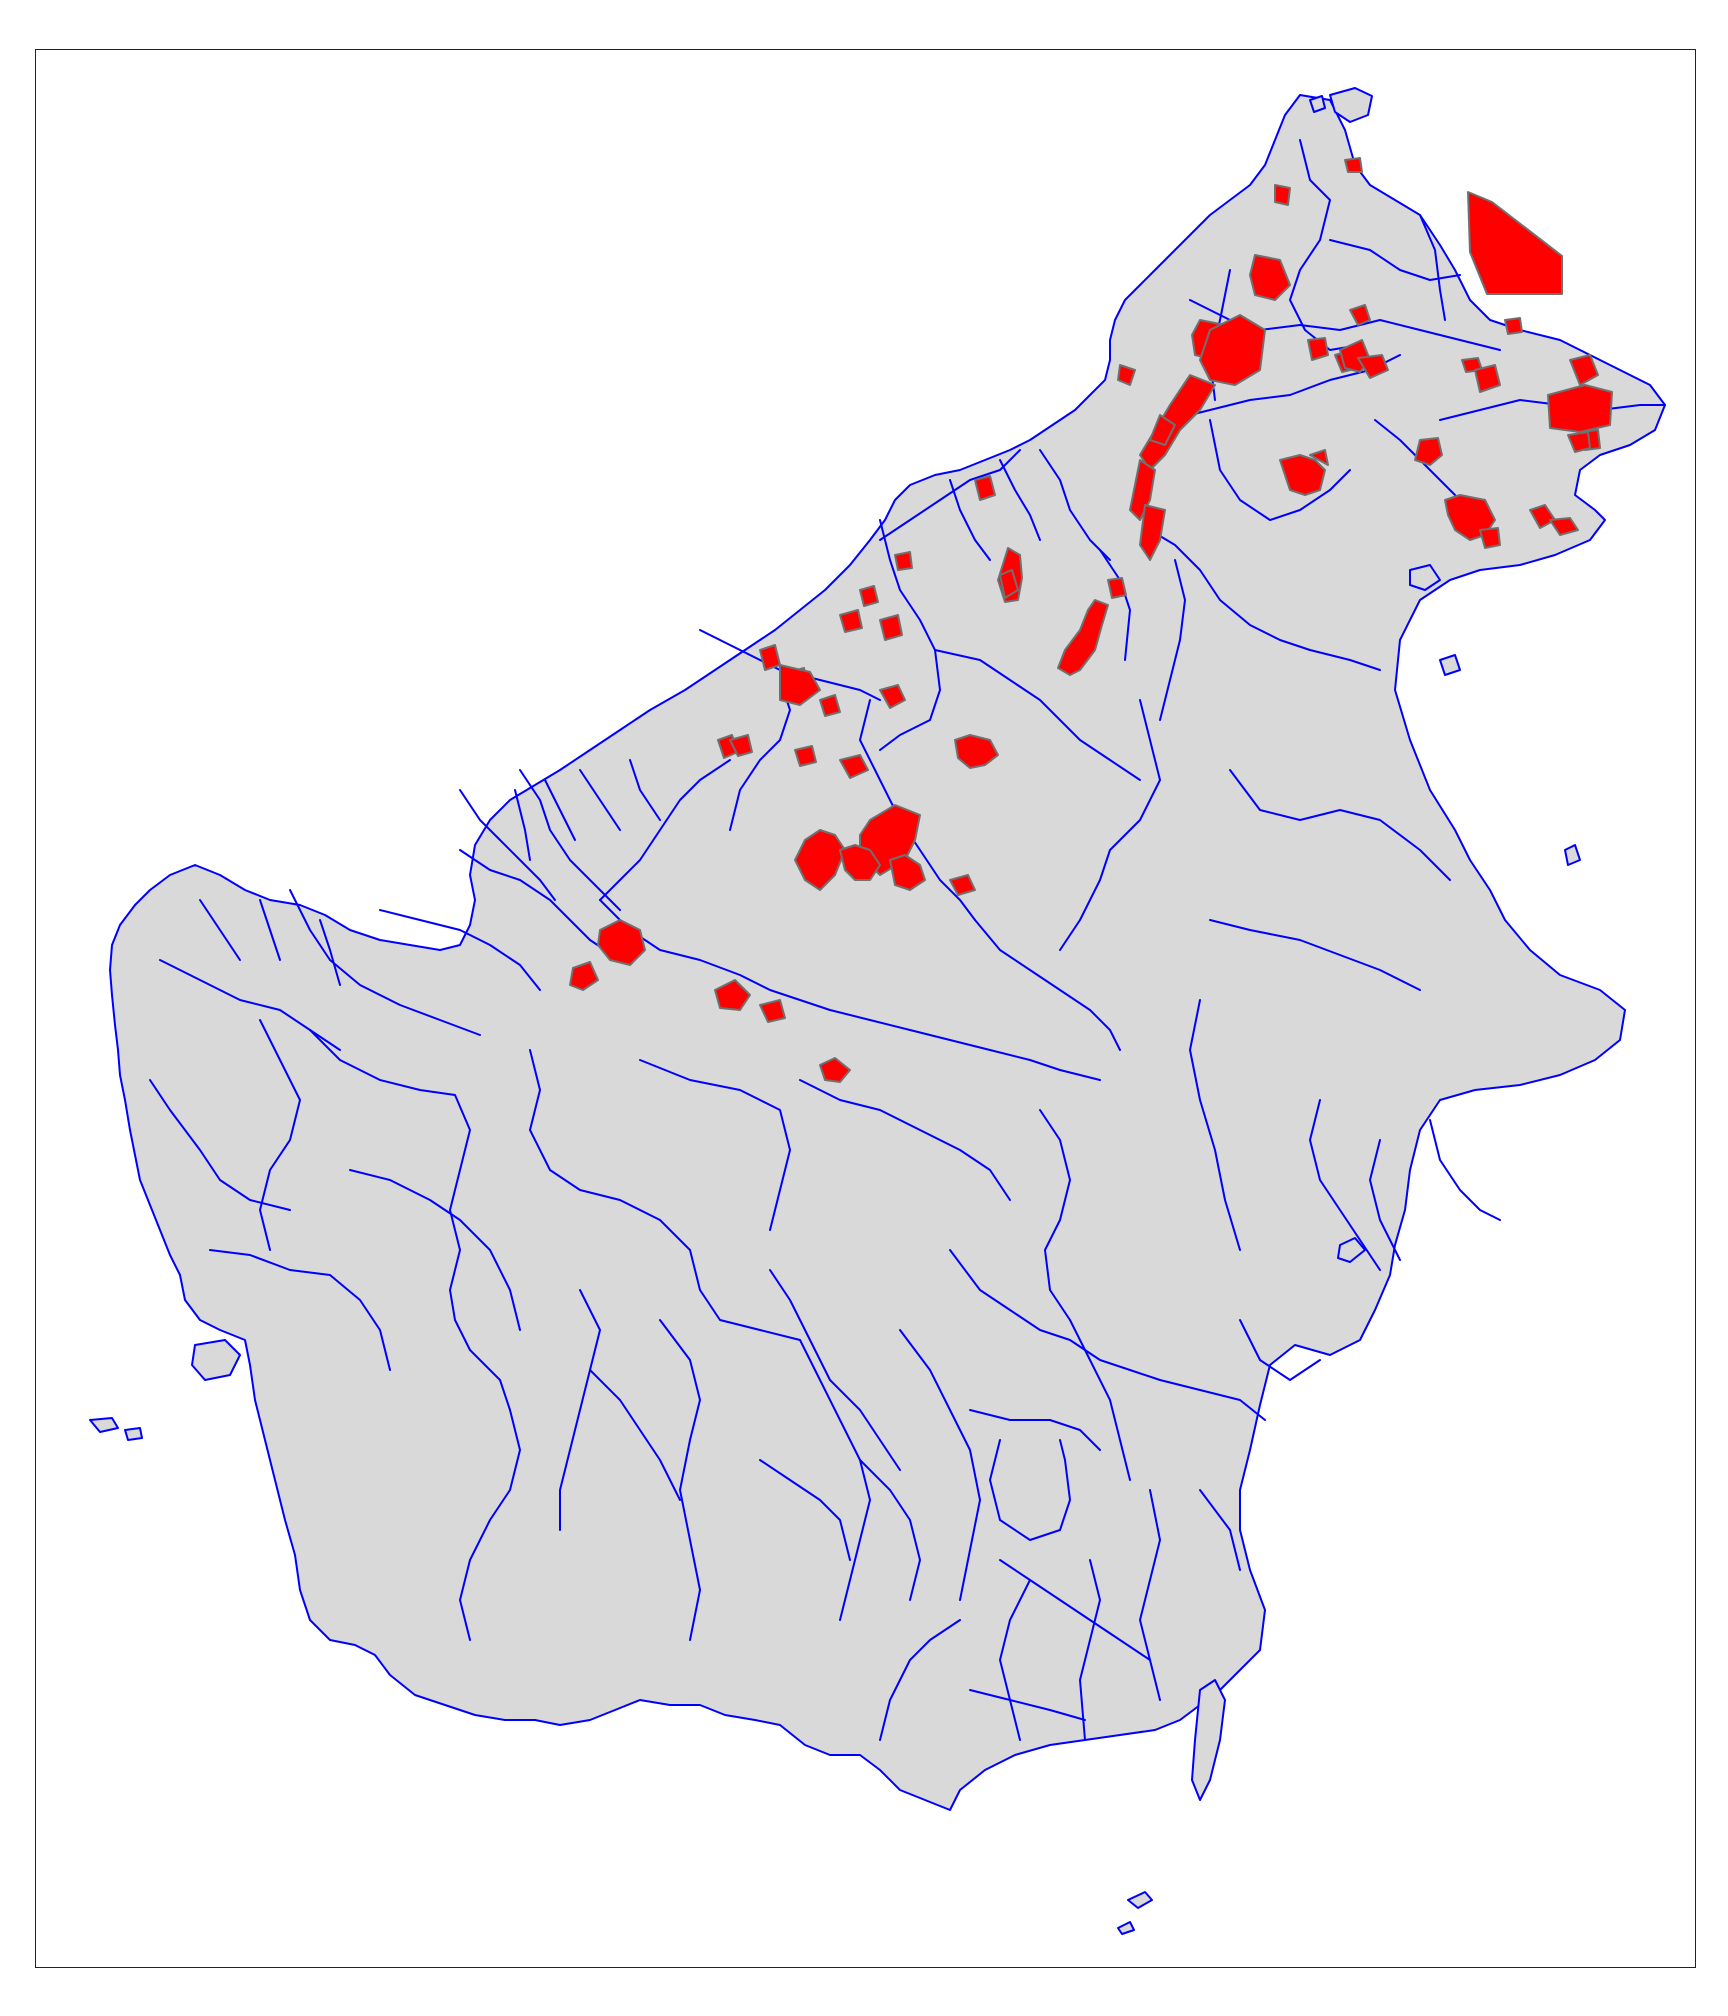 The height and width of the screenshot is (2016, 1728). Describe the element at coordinates (1317, 104) in the screenshot. I see `balambangan-island` at that location.